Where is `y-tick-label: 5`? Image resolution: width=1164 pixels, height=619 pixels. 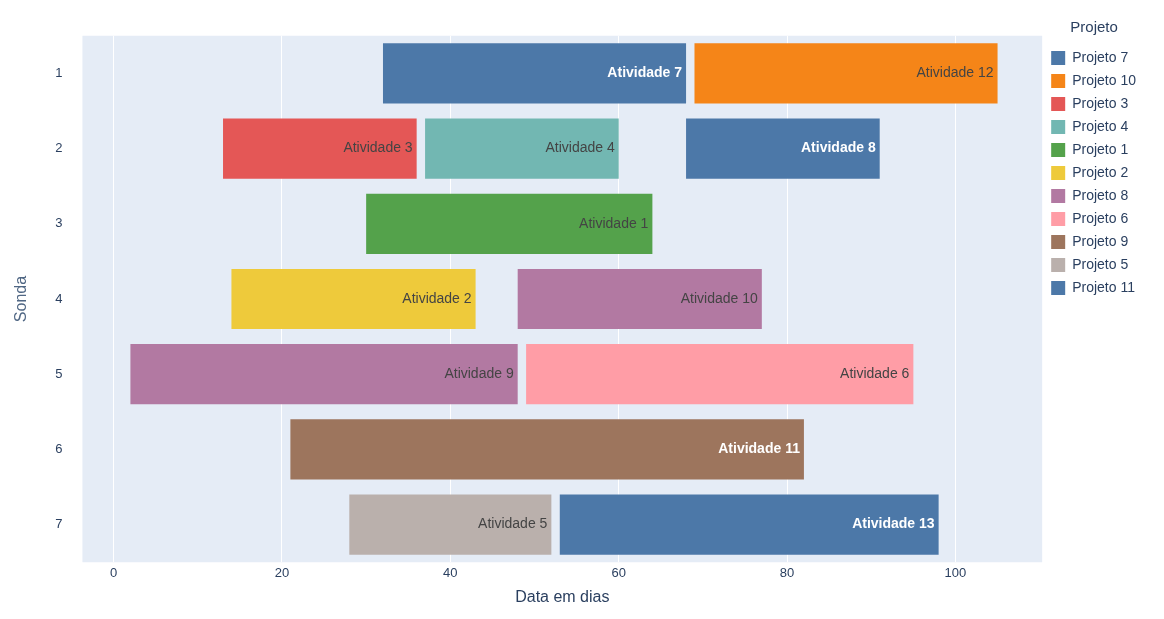 y-tick-label: 5 is located at coordinates (59, 373).